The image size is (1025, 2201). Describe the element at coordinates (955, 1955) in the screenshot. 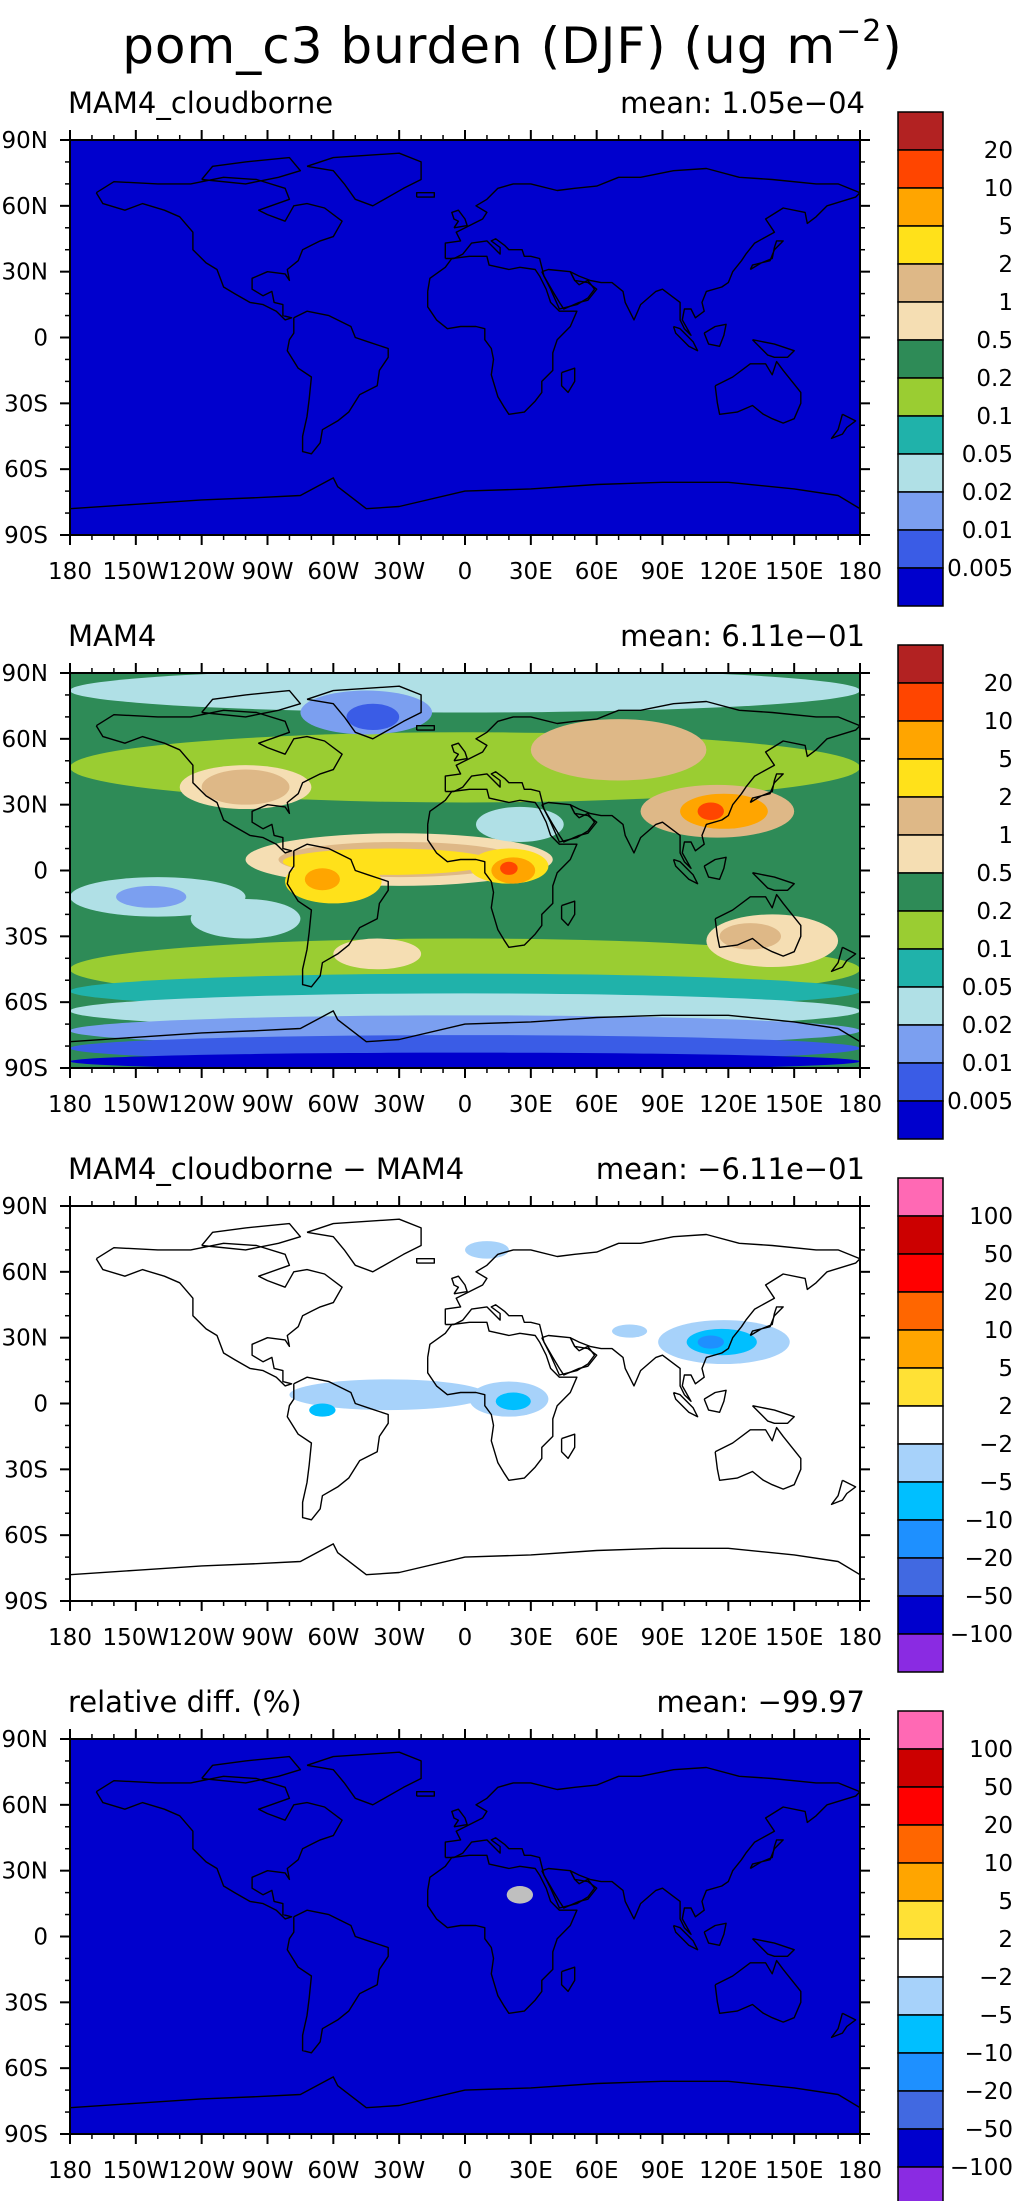

I see `colorbar: 100 50 20 10 5 2 −2 −5 −10 −20 −50 −100` at that location.